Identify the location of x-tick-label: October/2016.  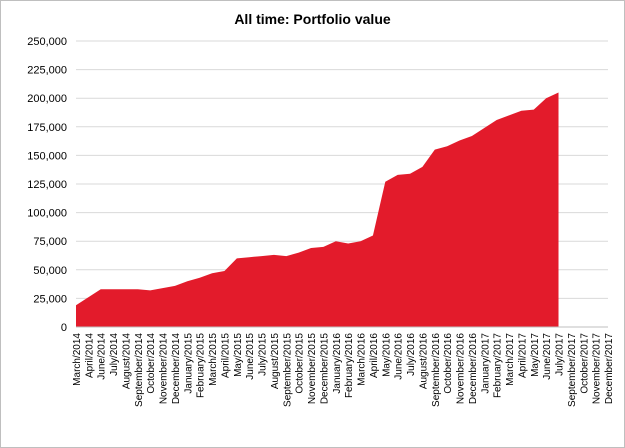
(448, 363).